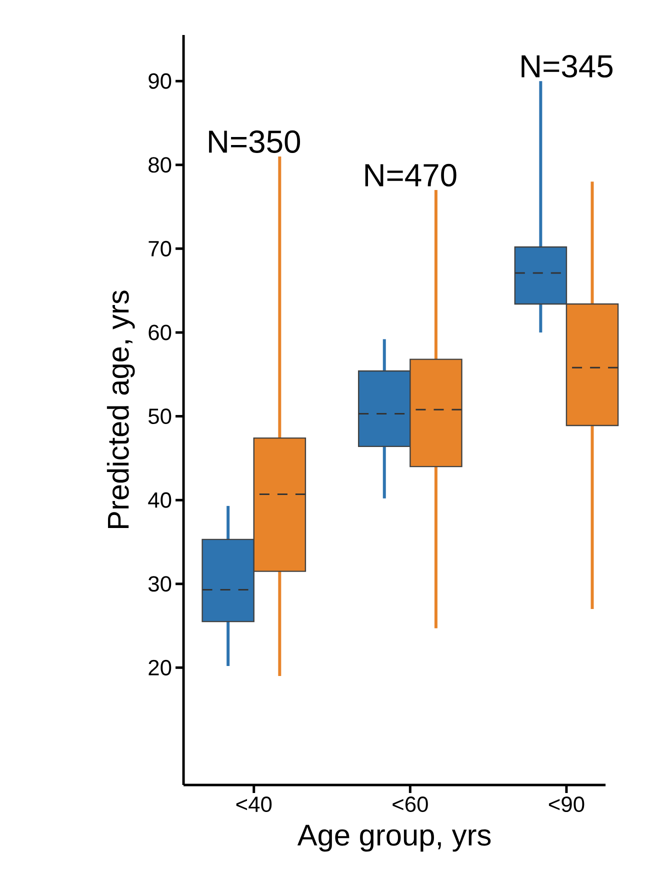  What do you see at coordinates (410, 804) in the screenshot?
I see `x-tick-label: <60` at bounding box center [410, 804].